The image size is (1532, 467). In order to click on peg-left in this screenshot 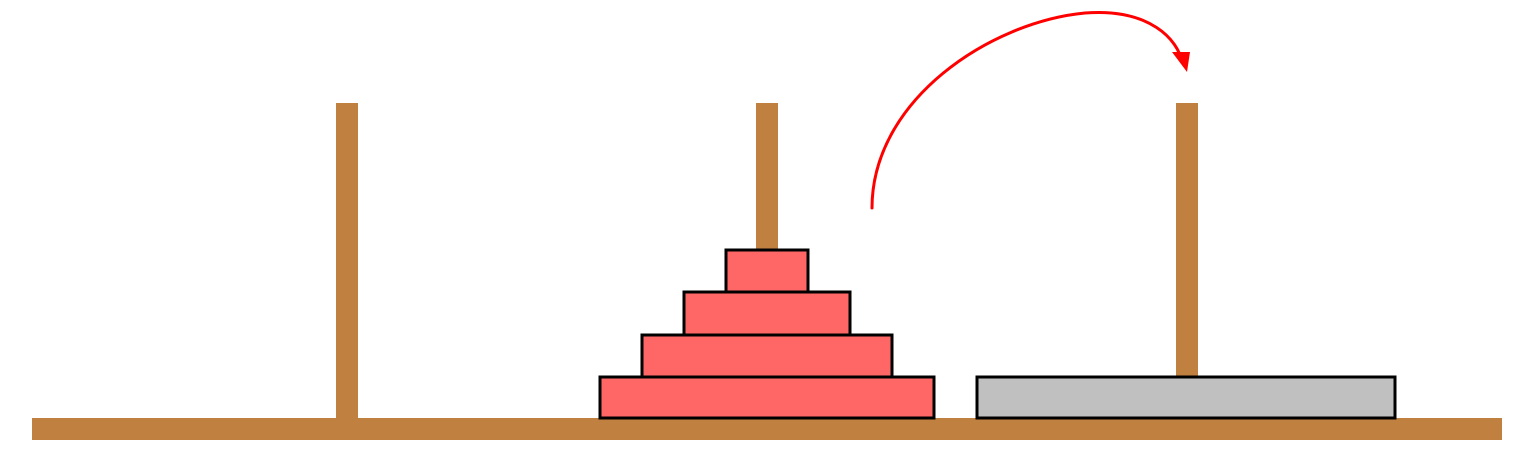, I will do `click(347, 260)`.